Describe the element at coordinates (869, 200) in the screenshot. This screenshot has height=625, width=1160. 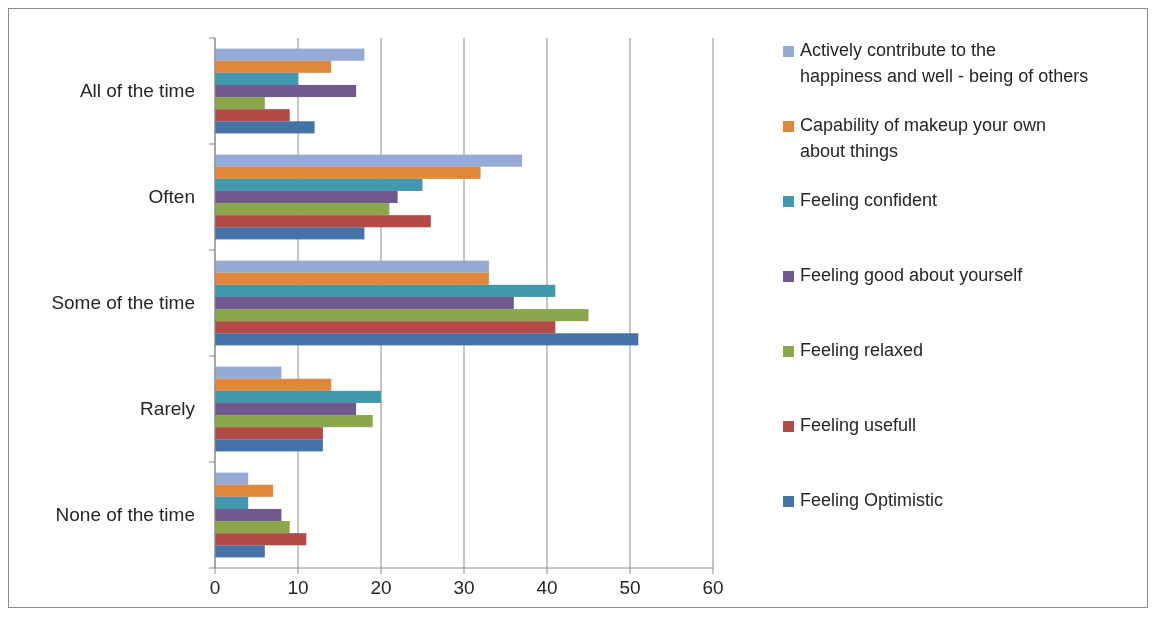
I see `legend-label: Feeling confident` at that location.